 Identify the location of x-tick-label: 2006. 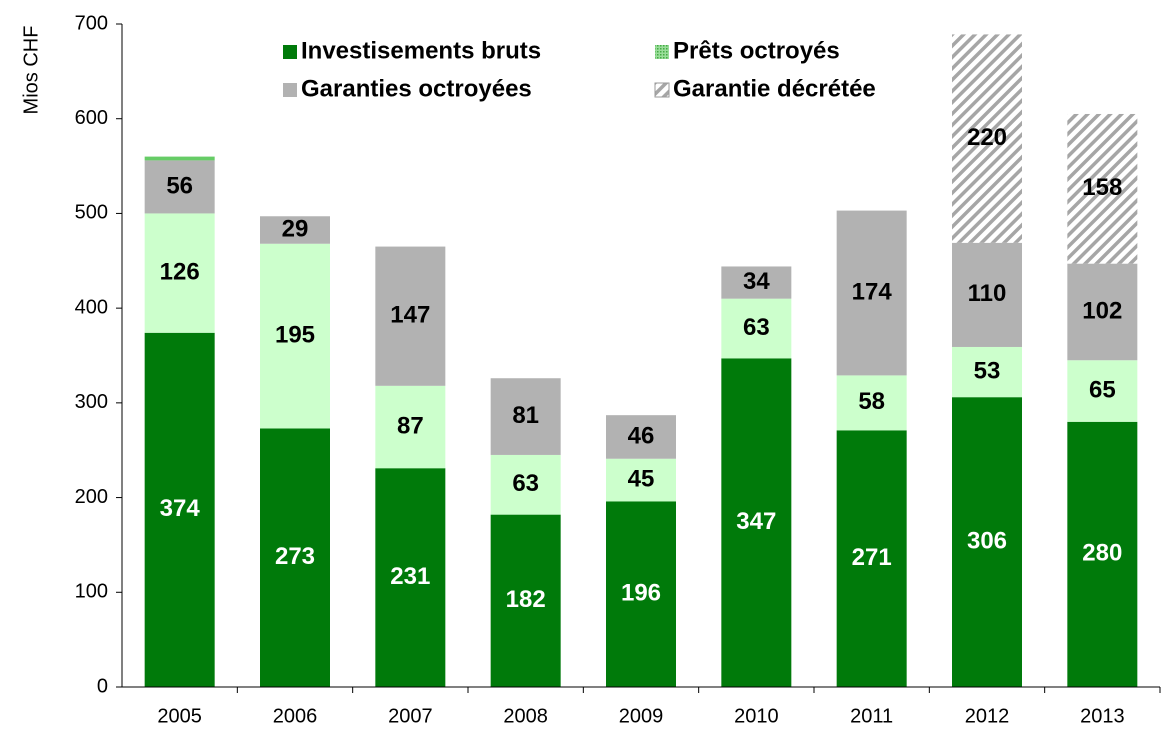
(295, 716).